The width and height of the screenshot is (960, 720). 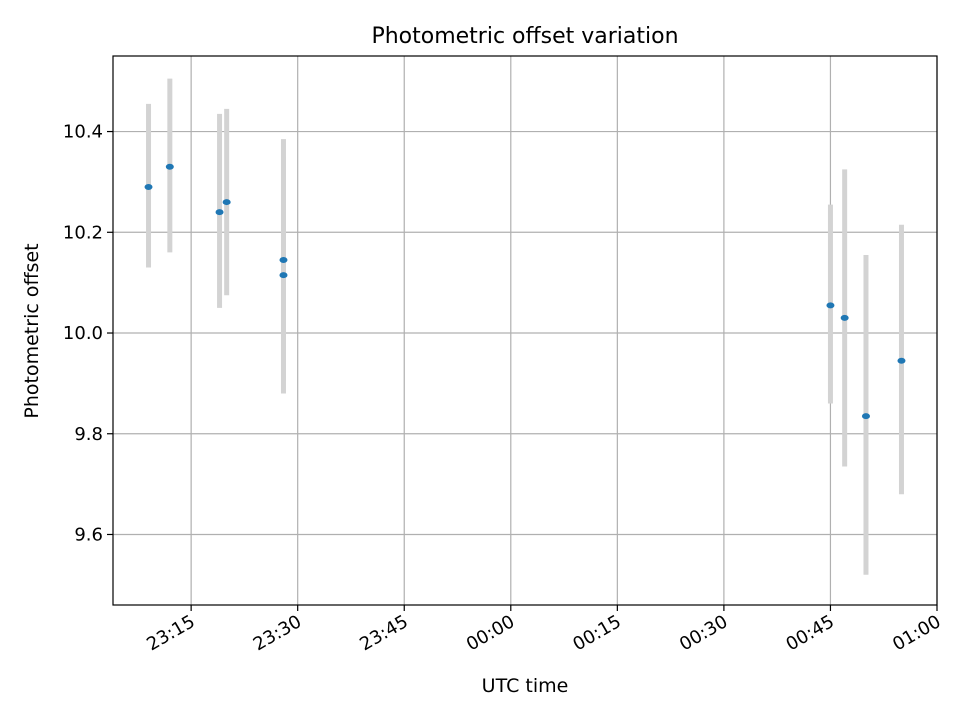 What do you see at coordinates (525, 686) in the screenshot?
I see `x-axis-label: UTC time` at bounding box center [525, 686].